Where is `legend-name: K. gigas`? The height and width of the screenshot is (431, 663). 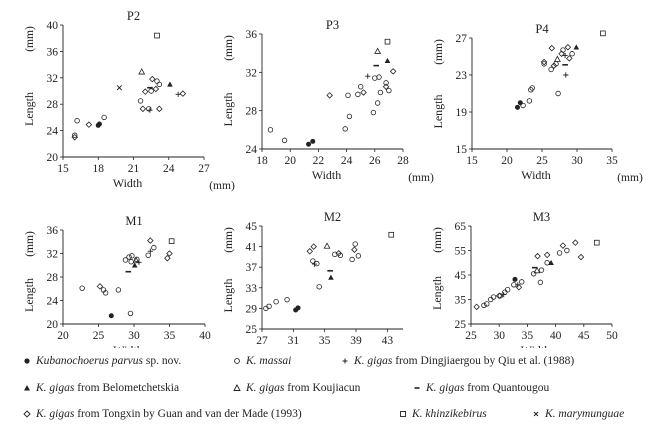
legend-name: K. gigas is located at coordinates (445, 388).